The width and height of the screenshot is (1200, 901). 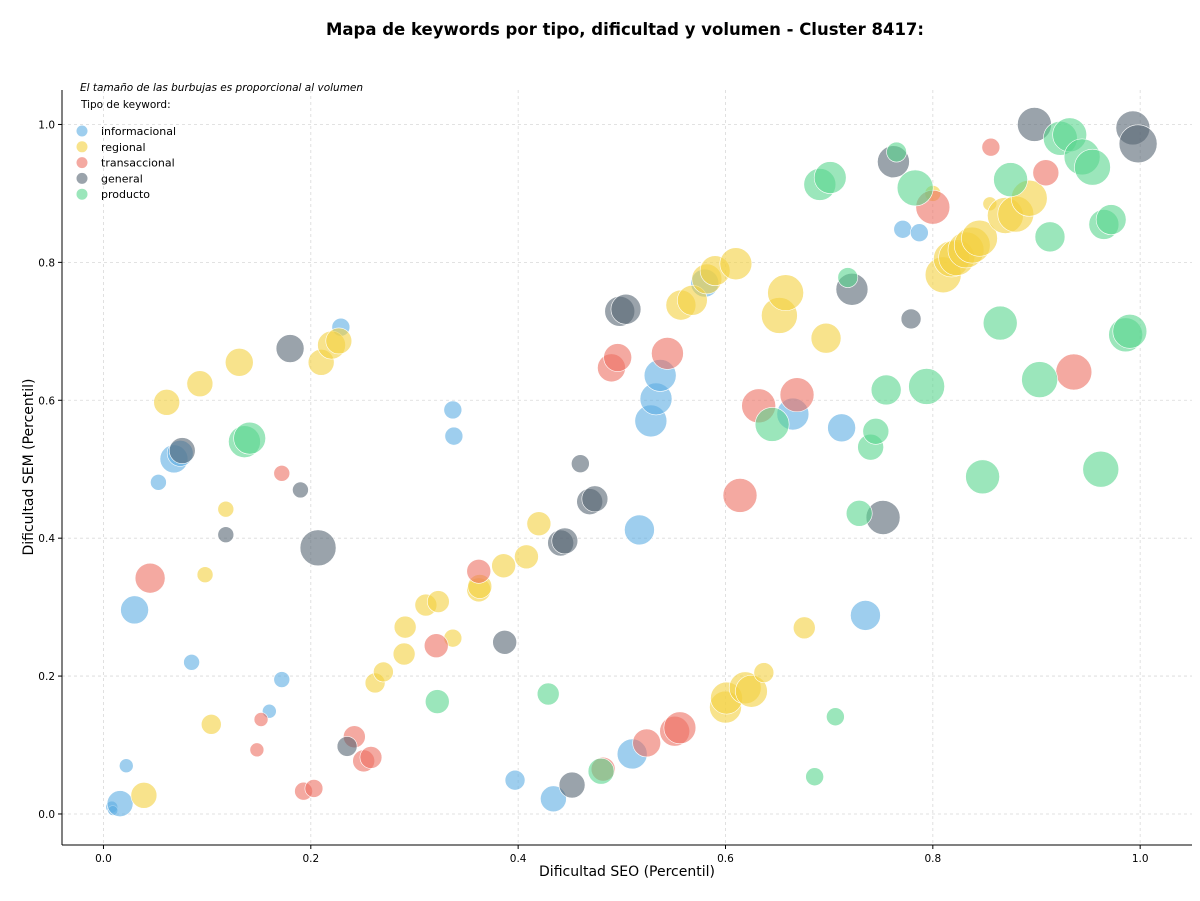 I want to click on legend-title: Tipo de keyword:, so click(x=125, y=105).